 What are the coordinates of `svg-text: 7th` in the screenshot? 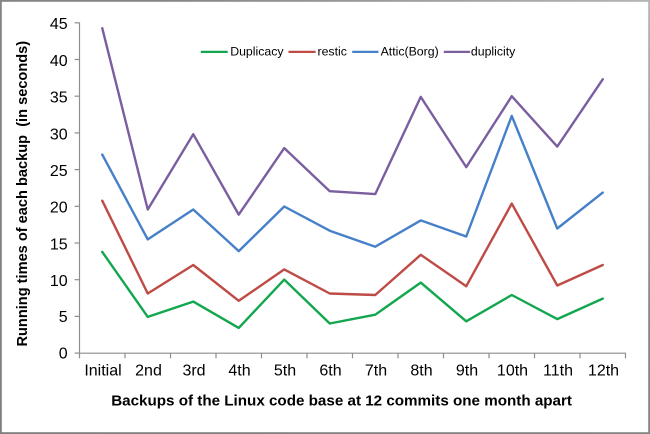 It's located at (376, 371).